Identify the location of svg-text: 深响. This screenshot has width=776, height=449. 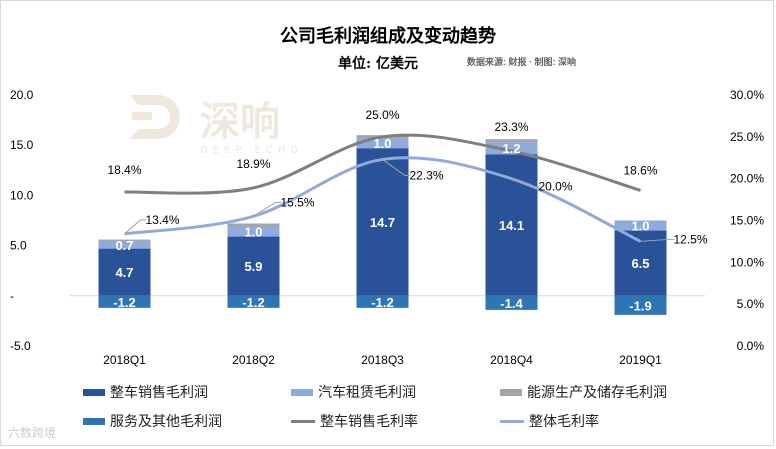
(240, 122).